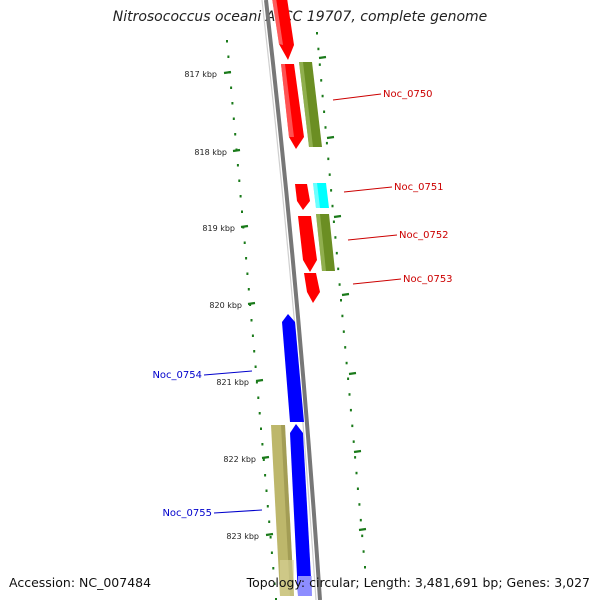  I want to click on scale-label-820: 820 kbp, so click(225, 305).